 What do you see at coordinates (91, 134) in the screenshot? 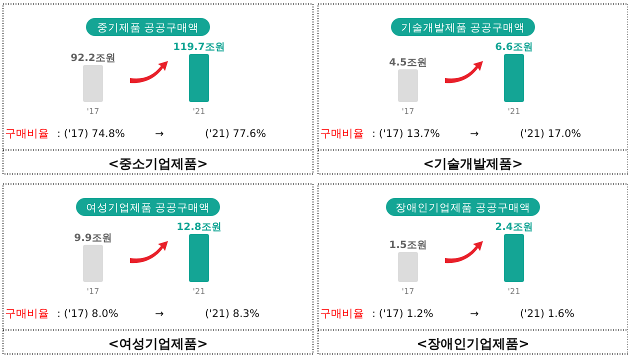
I see `text: : ('17) 74.8%` at bounding box center [91, 134].